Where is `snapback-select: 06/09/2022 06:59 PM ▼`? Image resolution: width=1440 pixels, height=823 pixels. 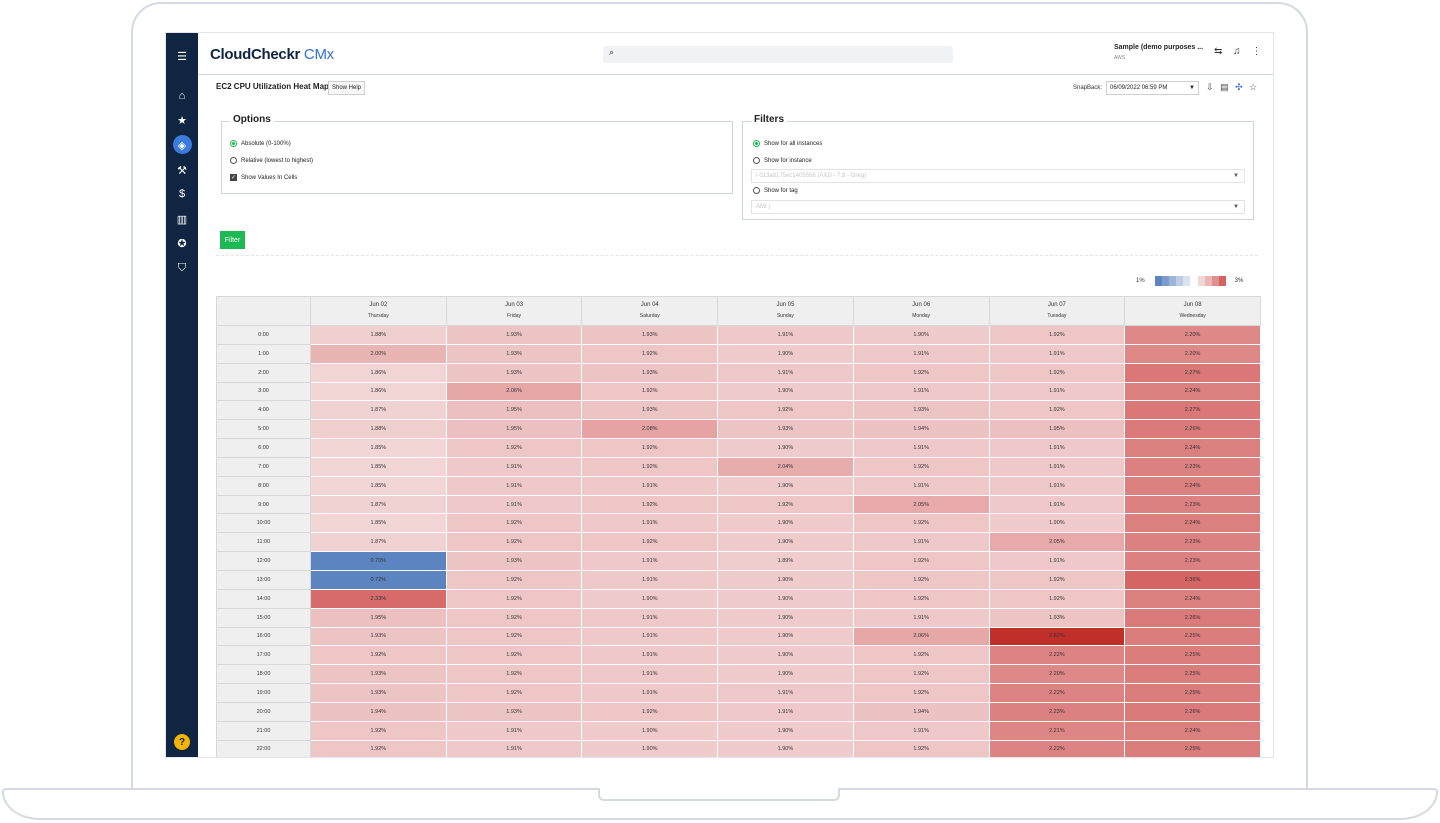 snapback-select: 06/09/2022 06:59 PM ▼ is located at coordinates (1152, 88).